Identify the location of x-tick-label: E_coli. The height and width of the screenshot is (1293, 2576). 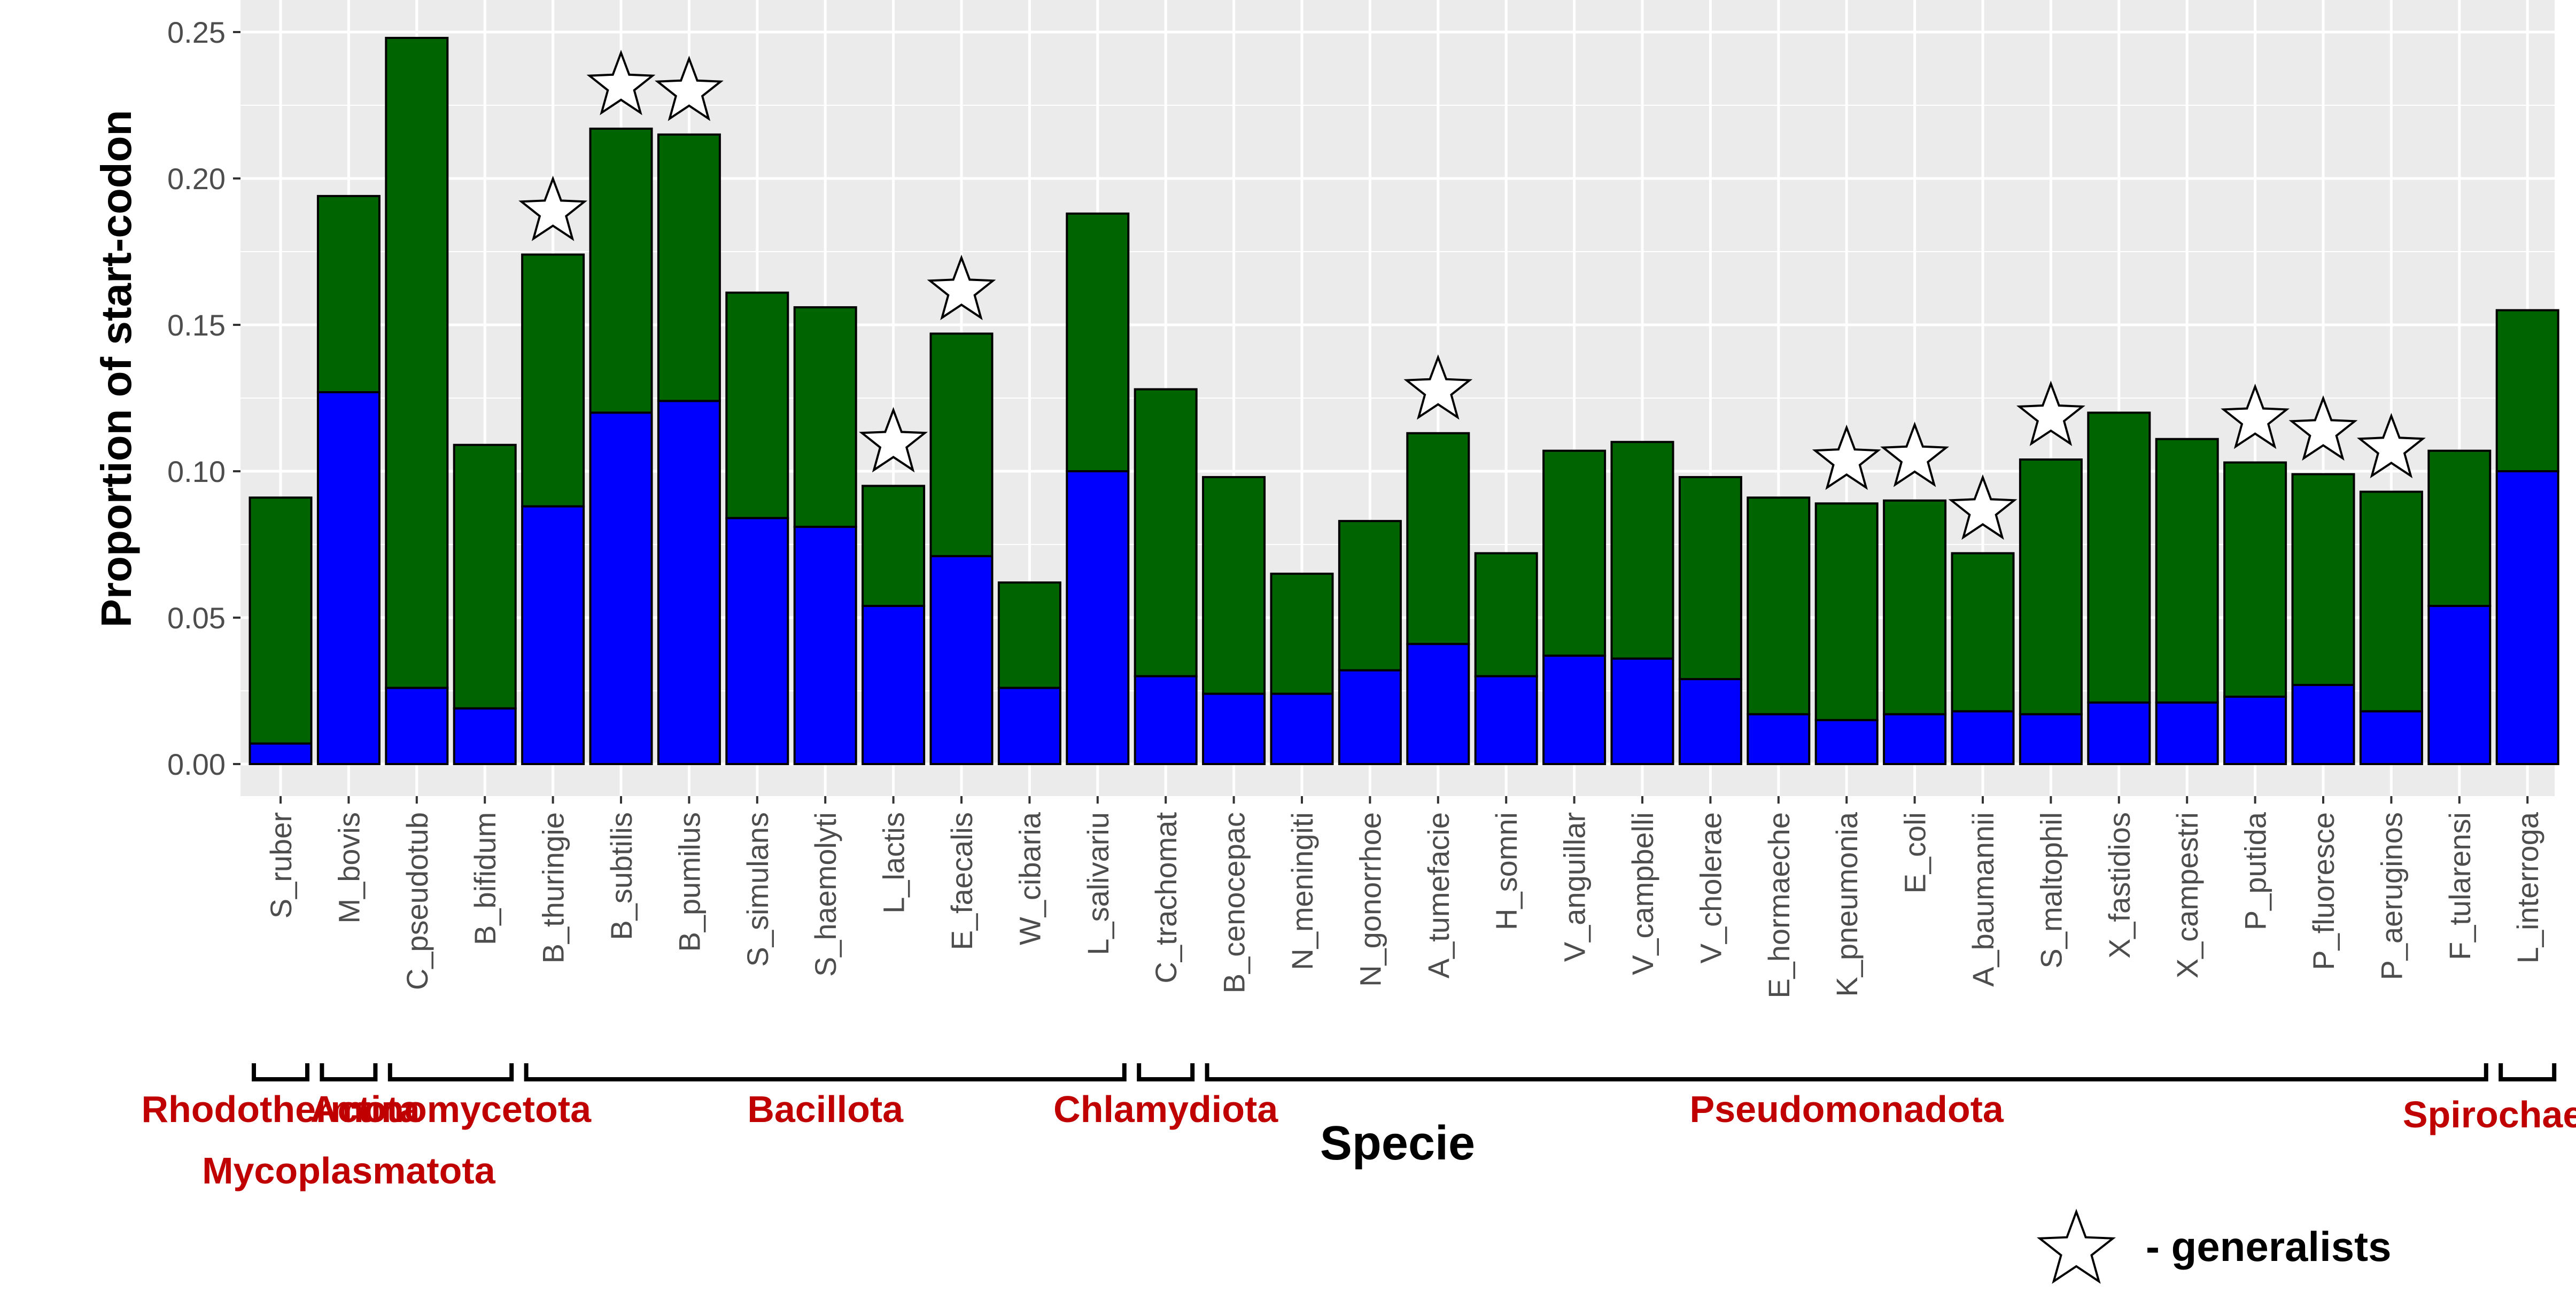
(1915, 853).